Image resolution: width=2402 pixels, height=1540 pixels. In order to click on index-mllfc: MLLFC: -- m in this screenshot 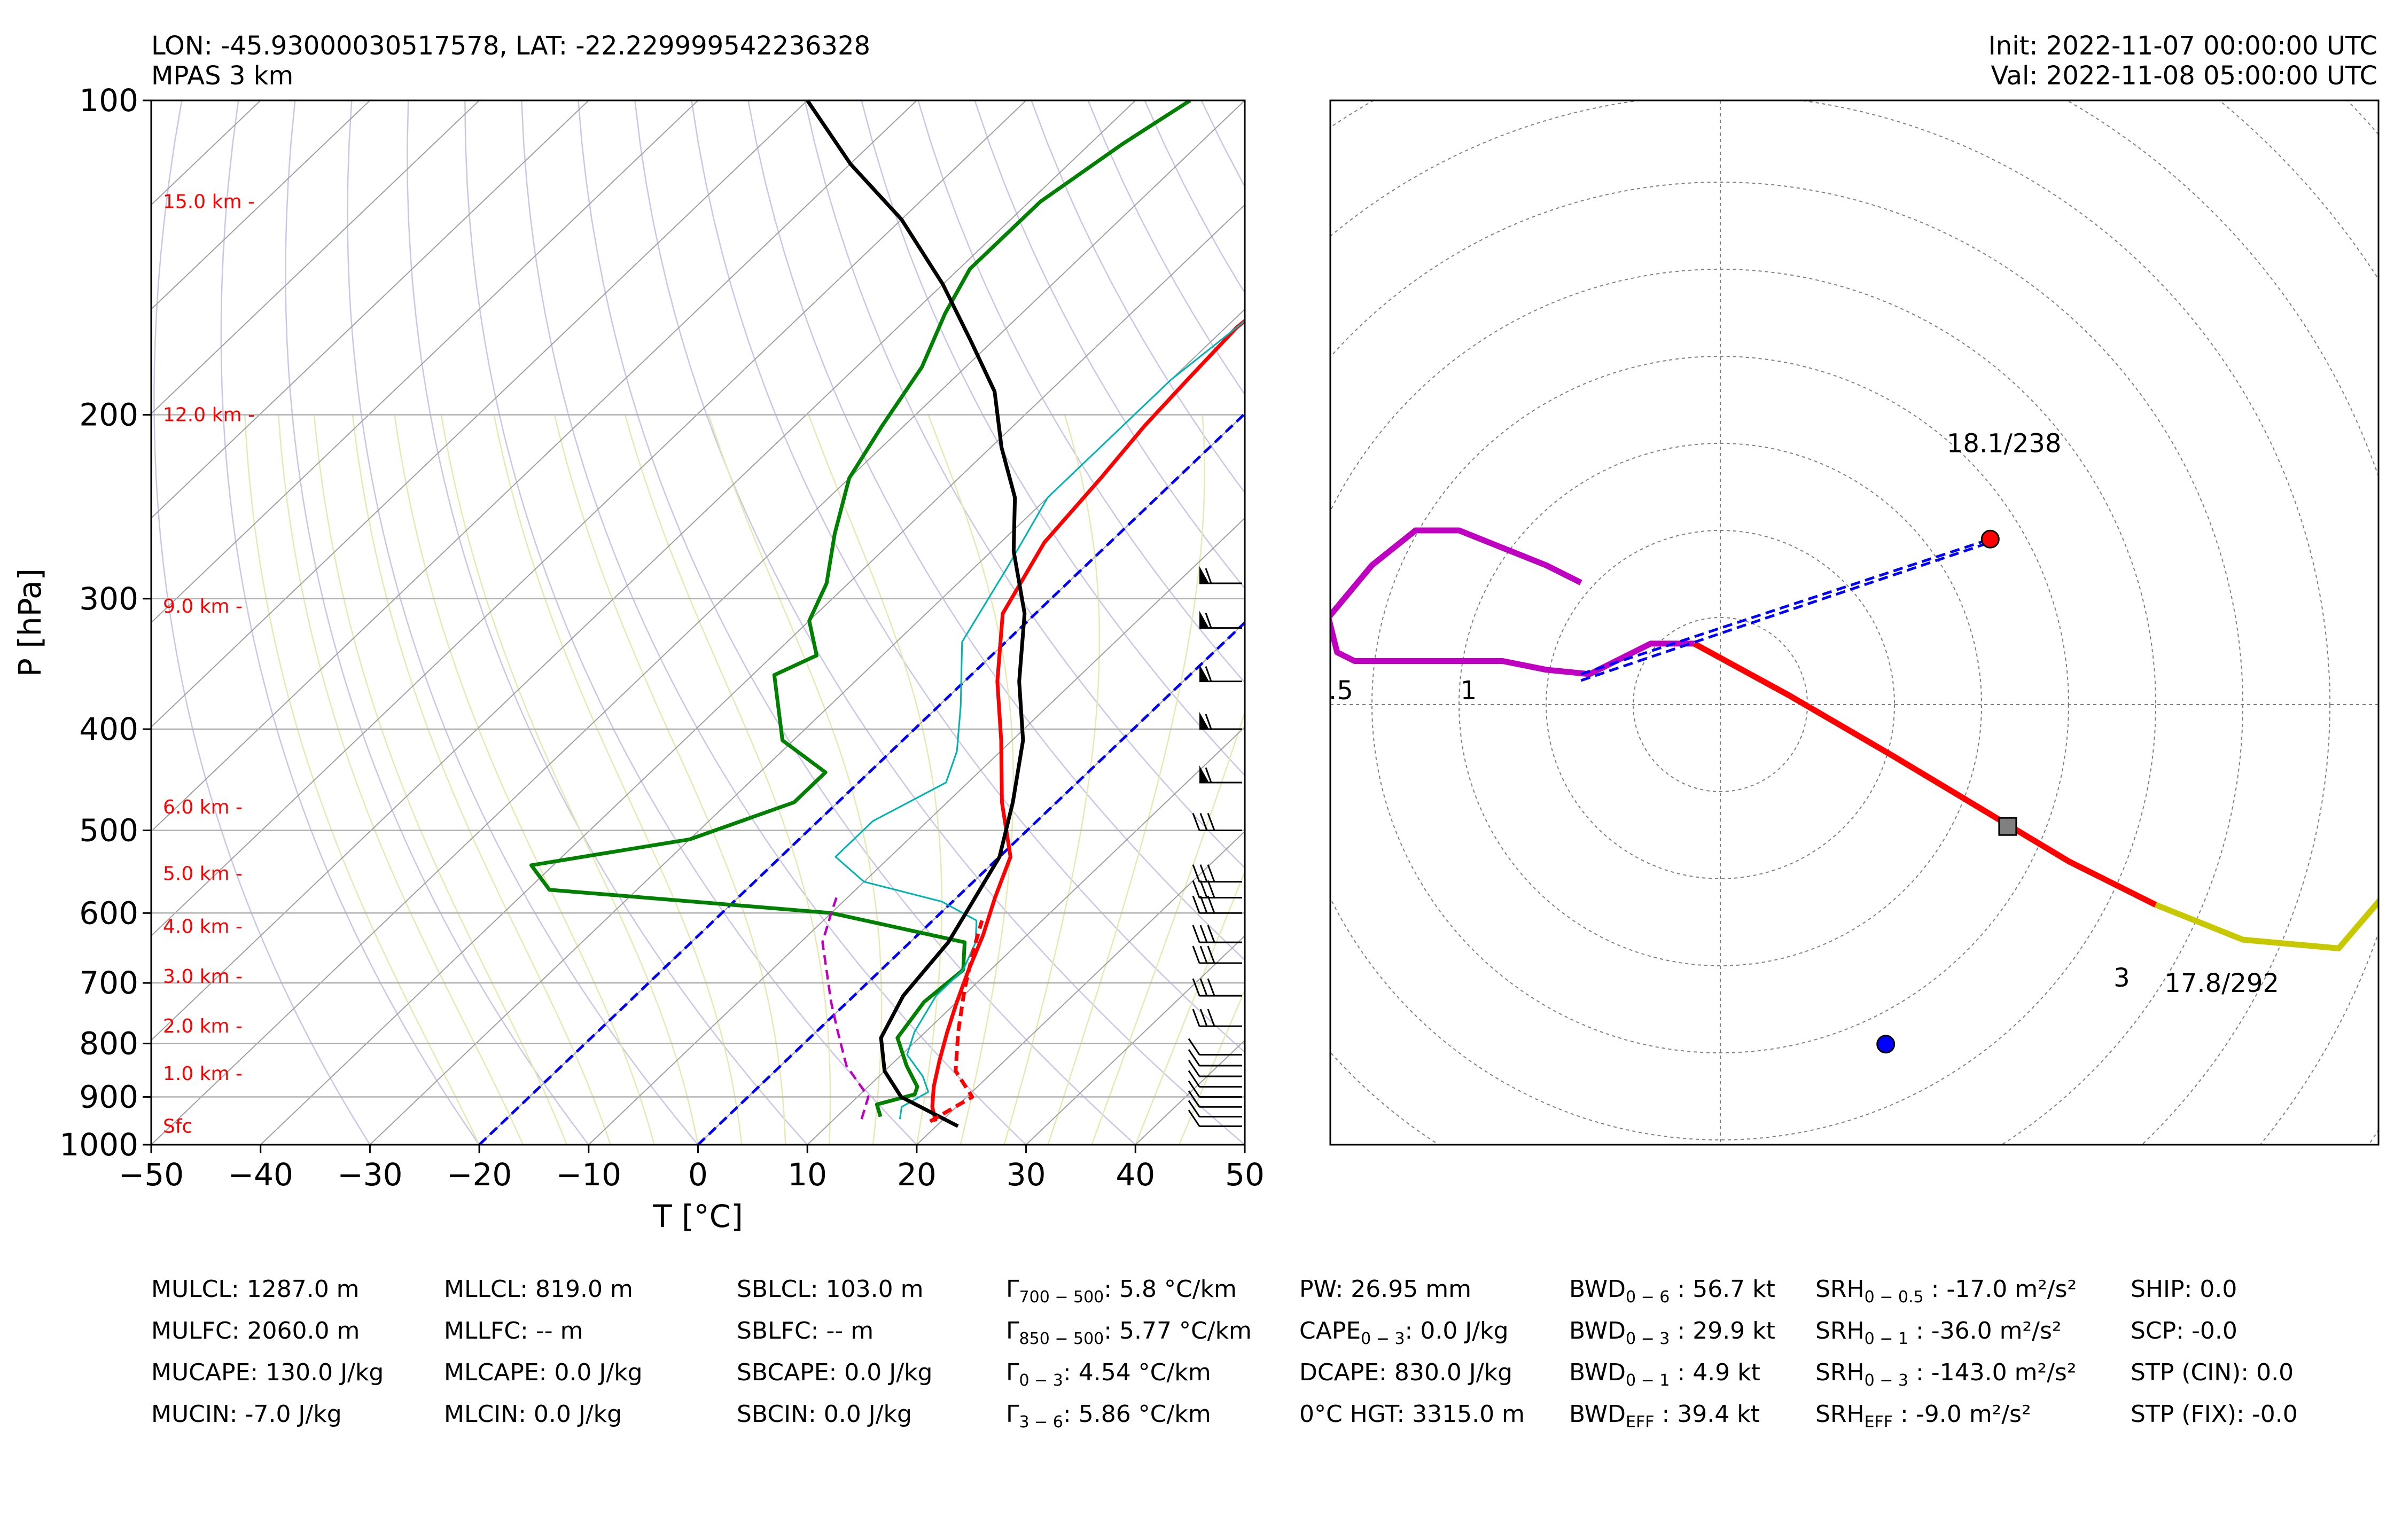, I will do `click(513, 1330)`.